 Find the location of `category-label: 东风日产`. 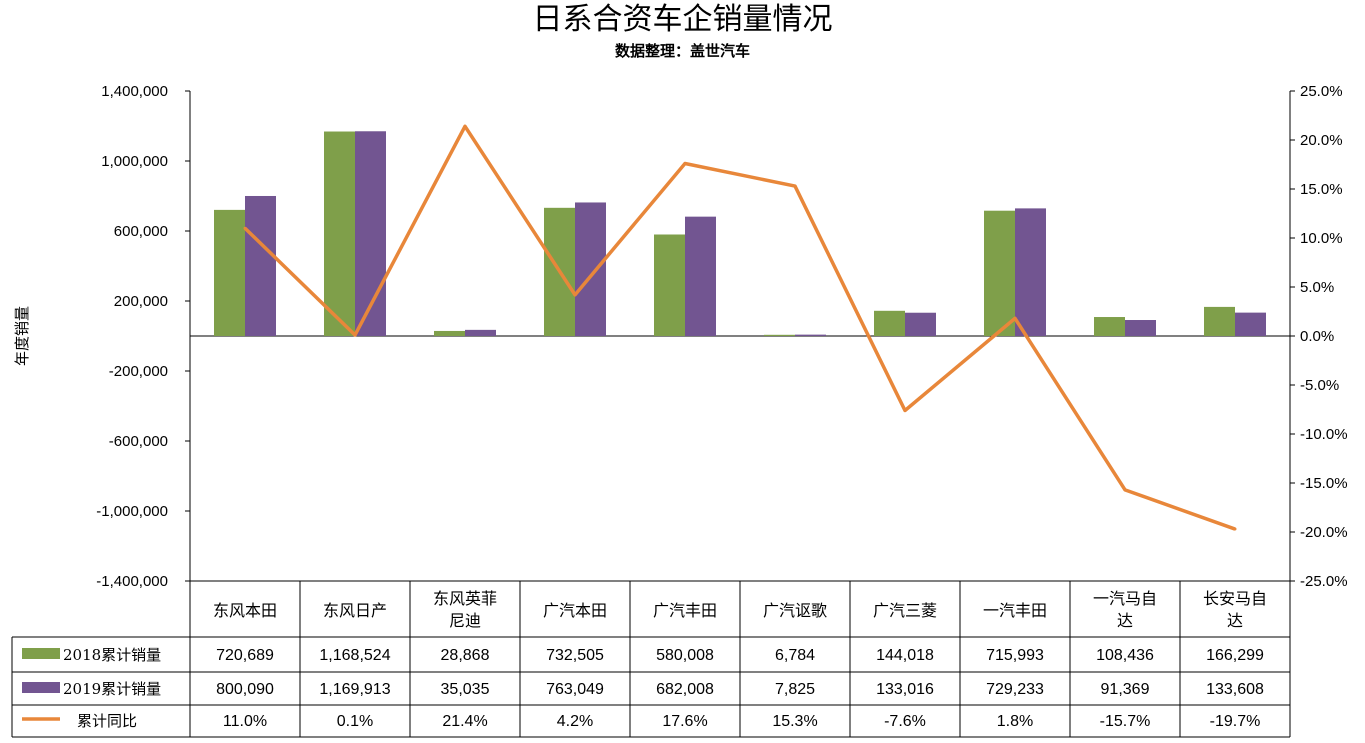

category-label: 东风日产 is located at coordinates (355, 610).